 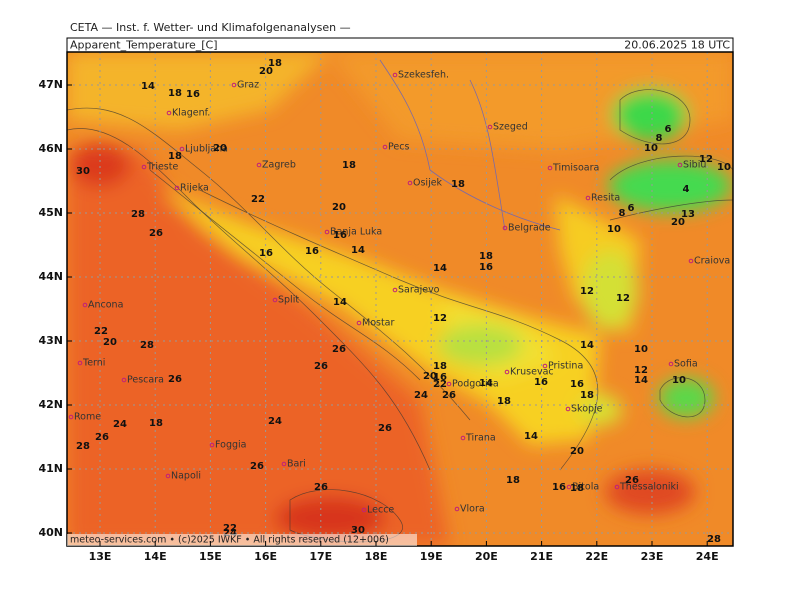 I want to click on city-name: Krusevac, so click(x=532, y=372).